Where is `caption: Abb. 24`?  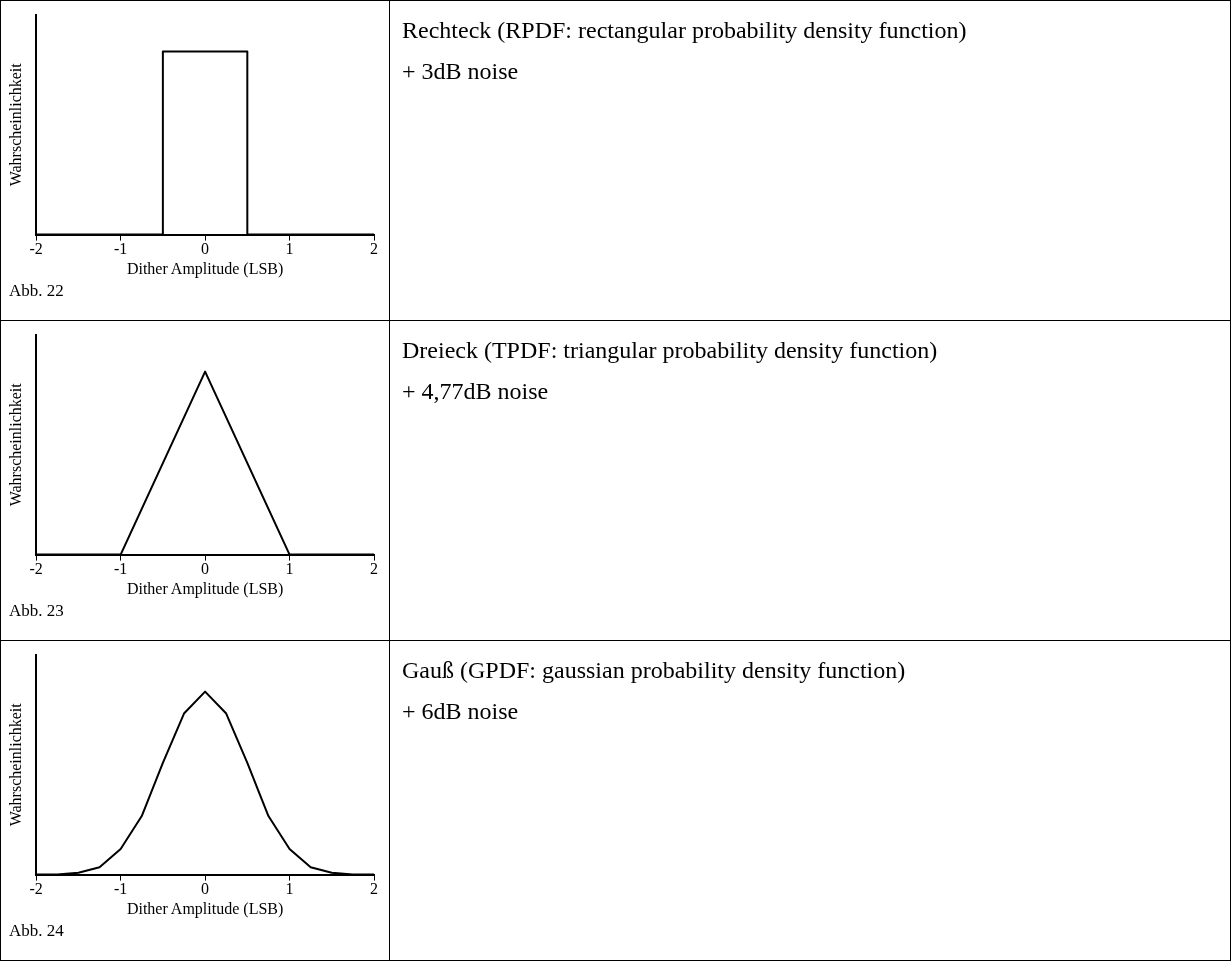
caption: Abb. 24 is located at coordinates (37, 931).